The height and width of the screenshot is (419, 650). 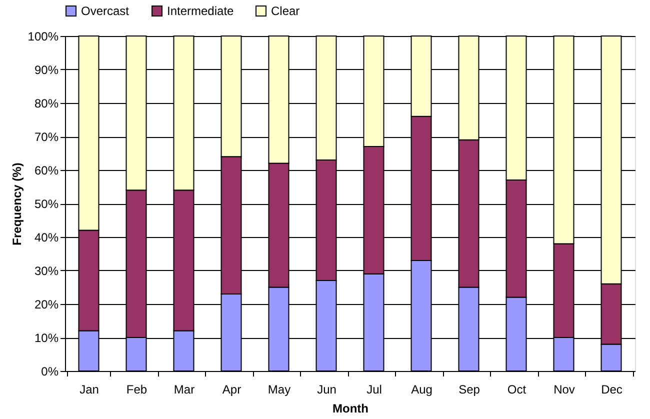 What do you see at coordinates (611, 389) in the screenshot?
I see `x-tick-label: Dec` at bounding box center [611, 389].